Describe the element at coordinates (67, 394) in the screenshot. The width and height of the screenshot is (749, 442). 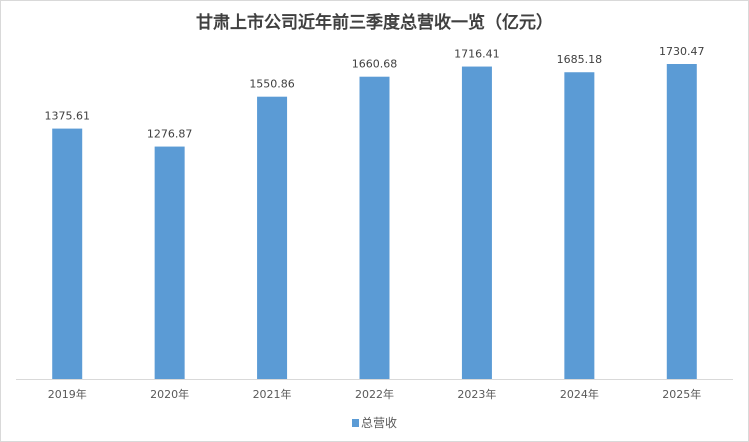
I see `x-tick-label: 2019年` at that location.